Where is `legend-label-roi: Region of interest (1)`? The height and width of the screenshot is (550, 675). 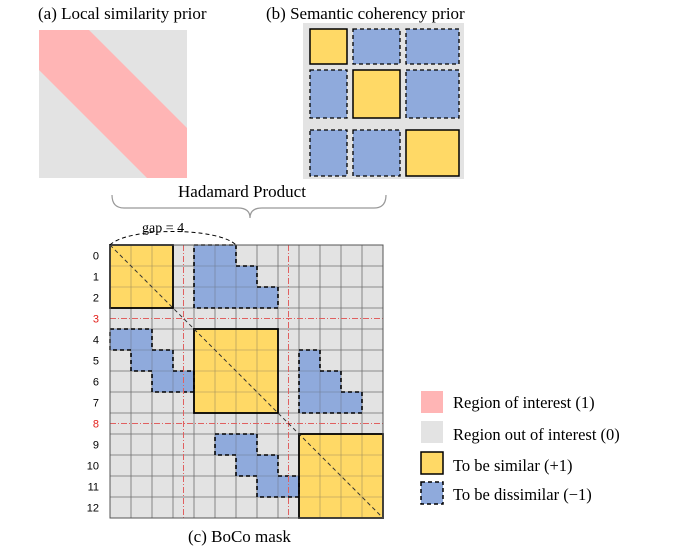
legend-label-roi: Region of interest (1) is located at coordinates (524, 402).